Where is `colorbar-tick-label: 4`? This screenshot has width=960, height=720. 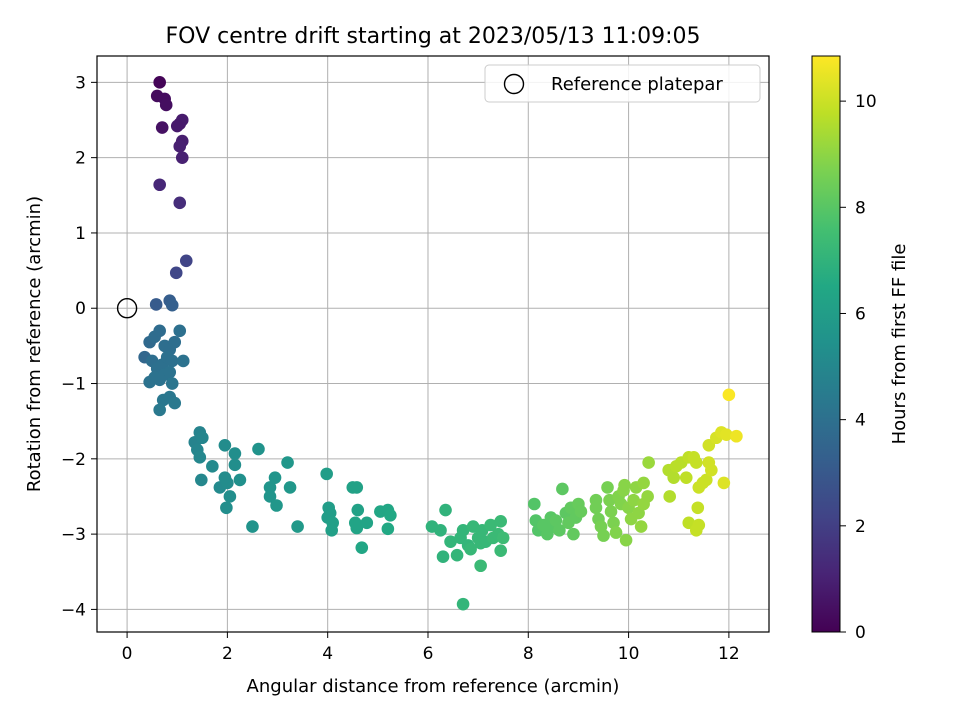 colorbar-tick-label: 4 is located at coordinates (860, 421).